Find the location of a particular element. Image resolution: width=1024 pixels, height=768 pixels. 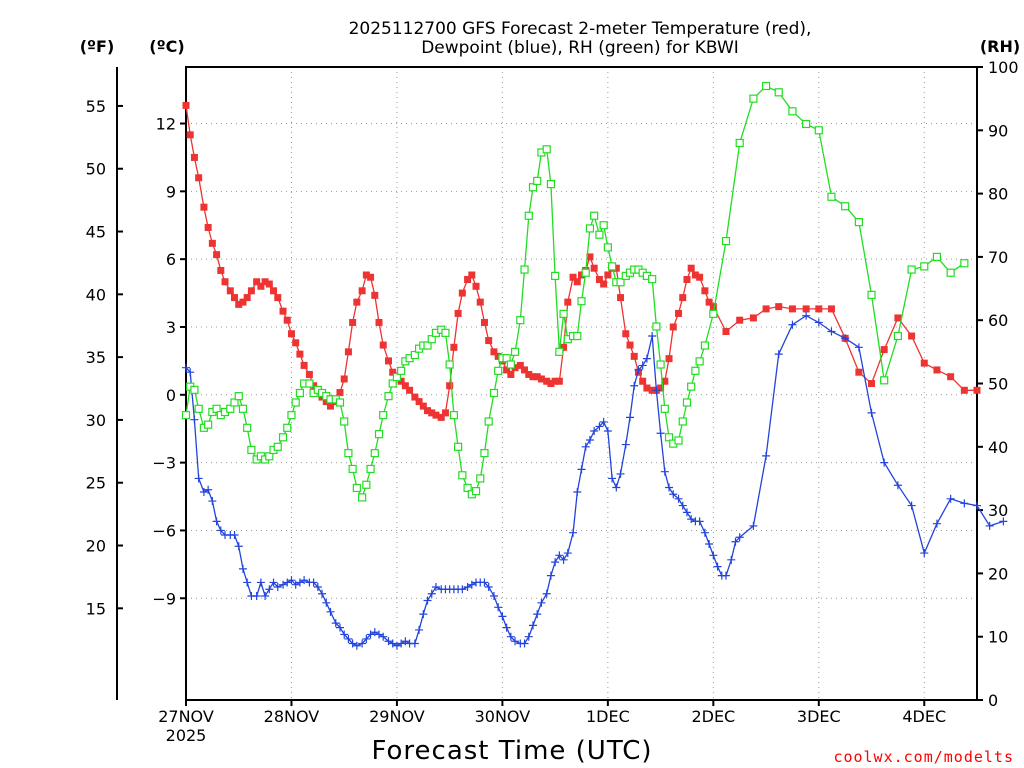

chart-title-line-2: Dewpoint (blue), RH (green) for KBWI is located at coordinates (580, 48).